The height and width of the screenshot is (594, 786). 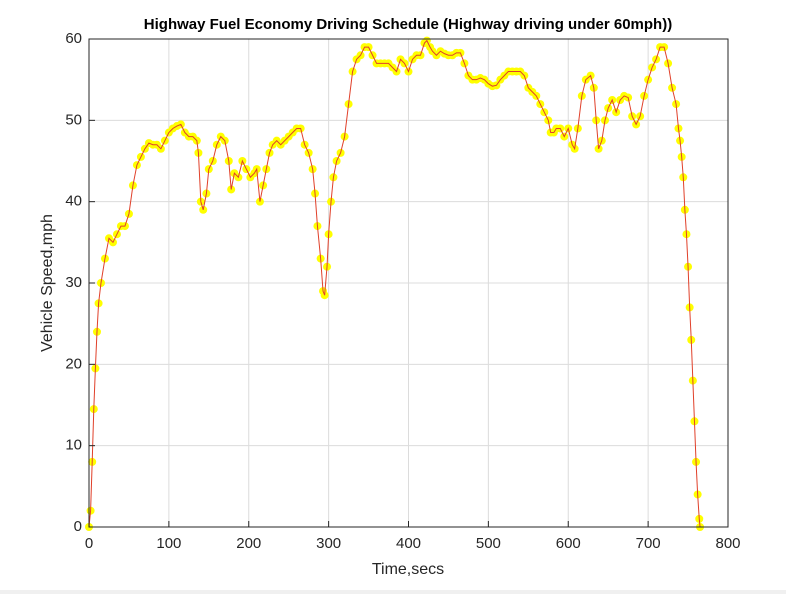 What do you see at coordinates (73, 38) in the screenshot?
I see `y-tick-label: 60` at bounding box center [73, 38].